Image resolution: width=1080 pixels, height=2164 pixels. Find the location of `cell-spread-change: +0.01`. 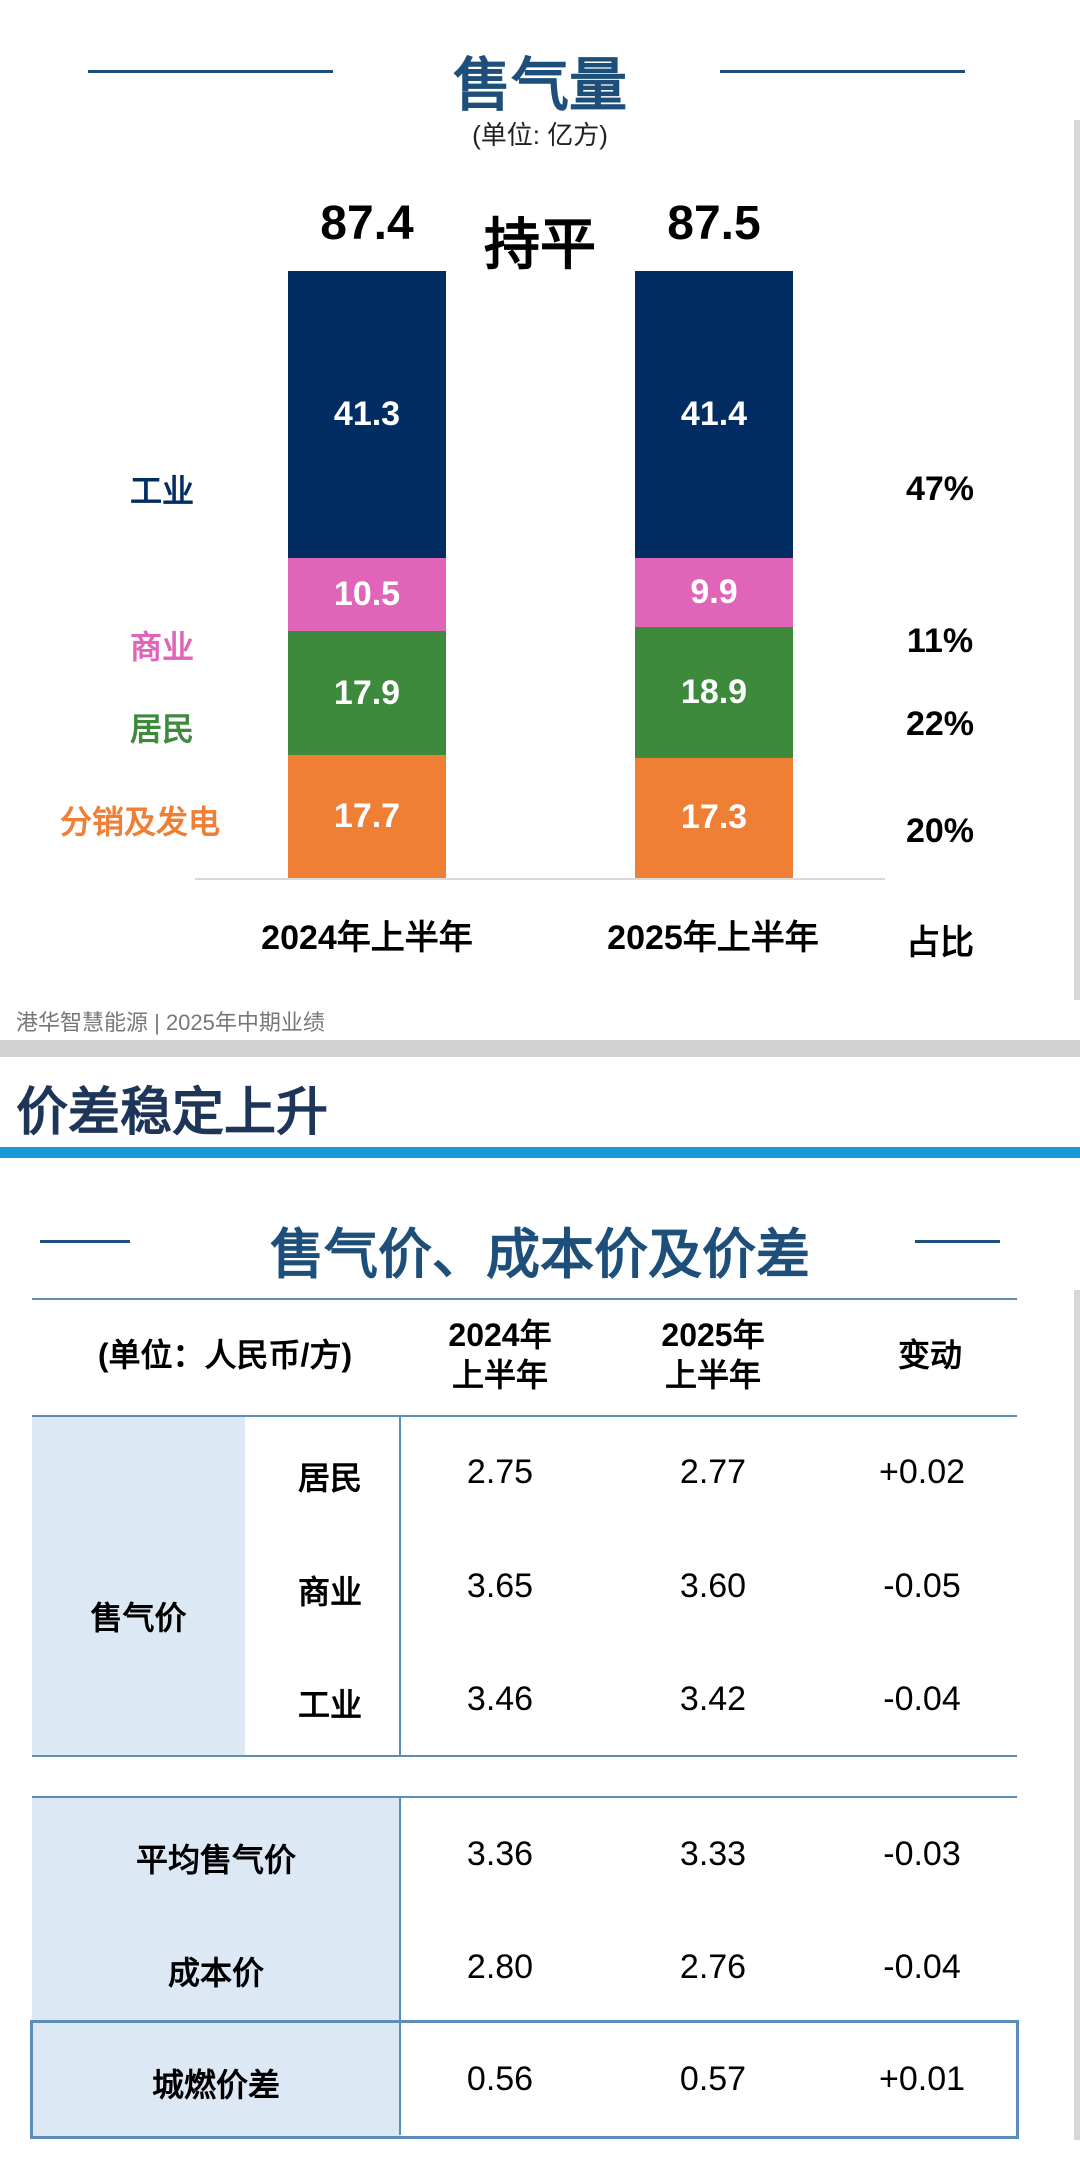

cell-spread-change: +0.01 is located at coordinates (922, 2079).